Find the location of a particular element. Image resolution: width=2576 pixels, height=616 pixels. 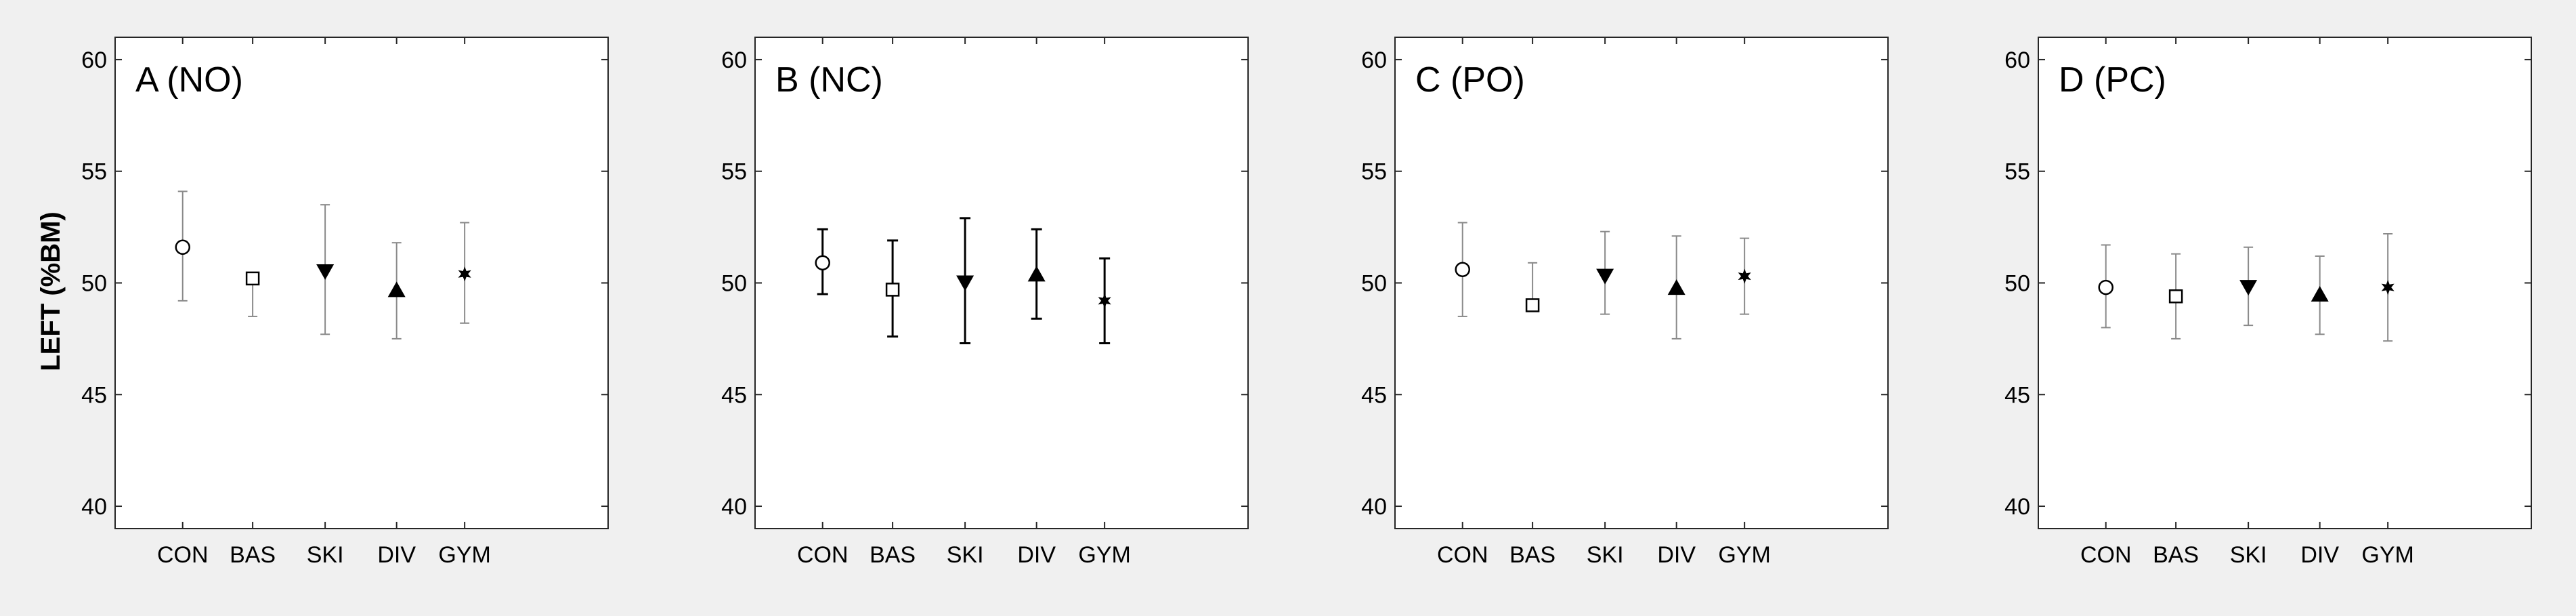

panel-title: C (PO) is located at coordinates (1470, 80).